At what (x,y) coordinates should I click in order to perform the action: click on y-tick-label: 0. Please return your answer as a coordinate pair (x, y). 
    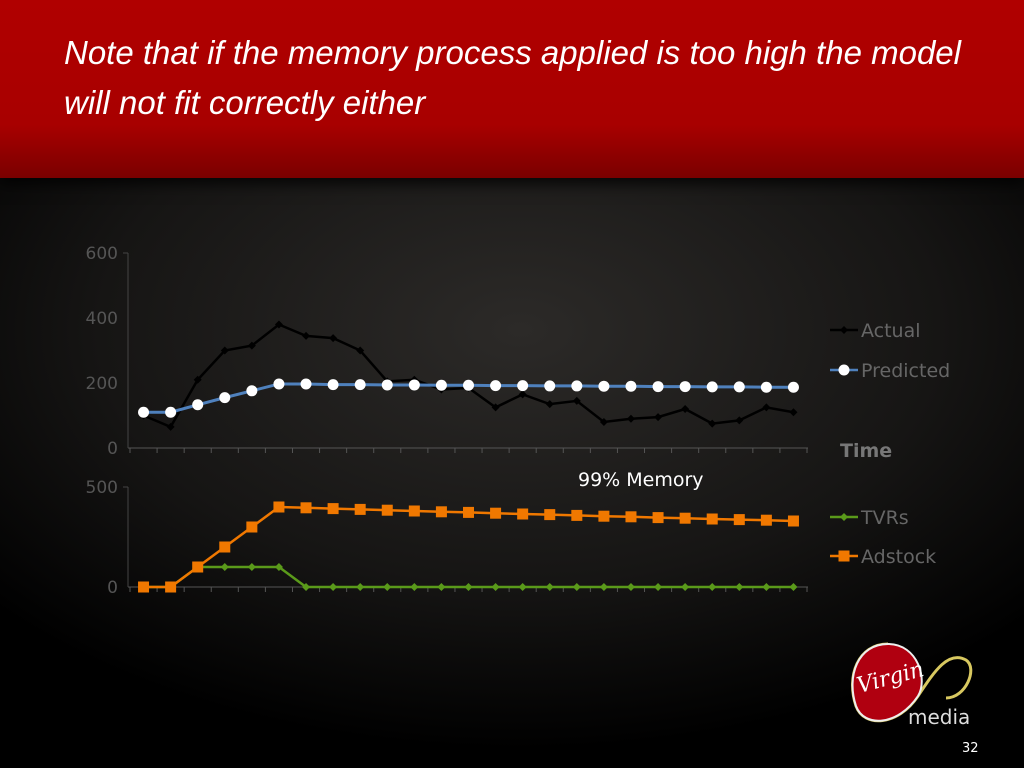
    Looking at the image, I should click on (112, 449).